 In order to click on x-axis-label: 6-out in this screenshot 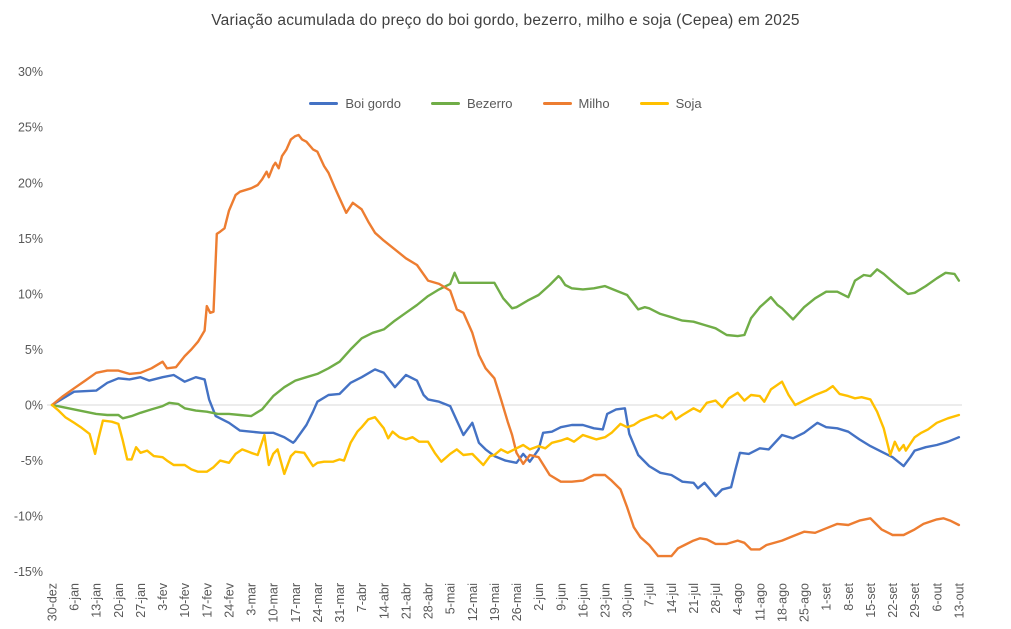, I will do `click(937, 596)`.